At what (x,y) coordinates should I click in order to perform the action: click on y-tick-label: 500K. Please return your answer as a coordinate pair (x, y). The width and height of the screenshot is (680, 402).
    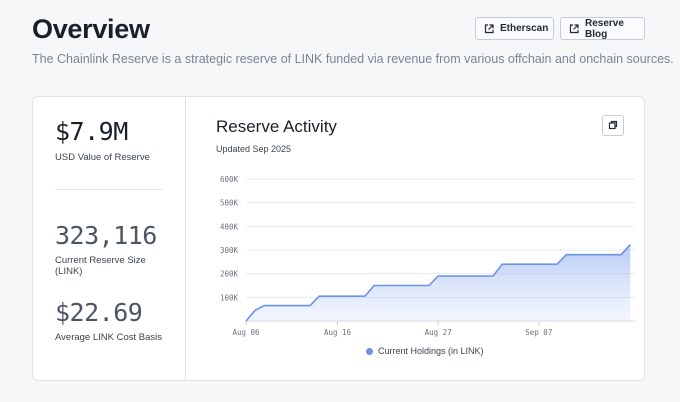
    Looking at the image, I should click on (229, 203).